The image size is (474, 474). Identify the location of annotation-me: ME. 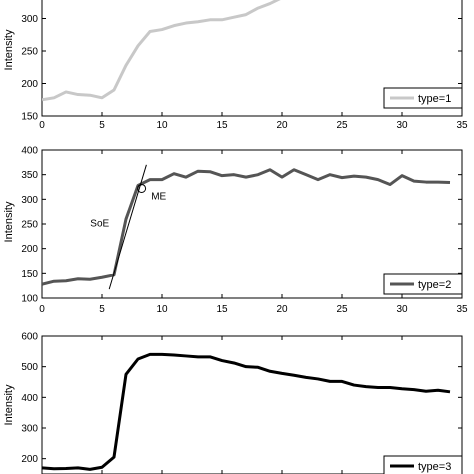
(158, 196).